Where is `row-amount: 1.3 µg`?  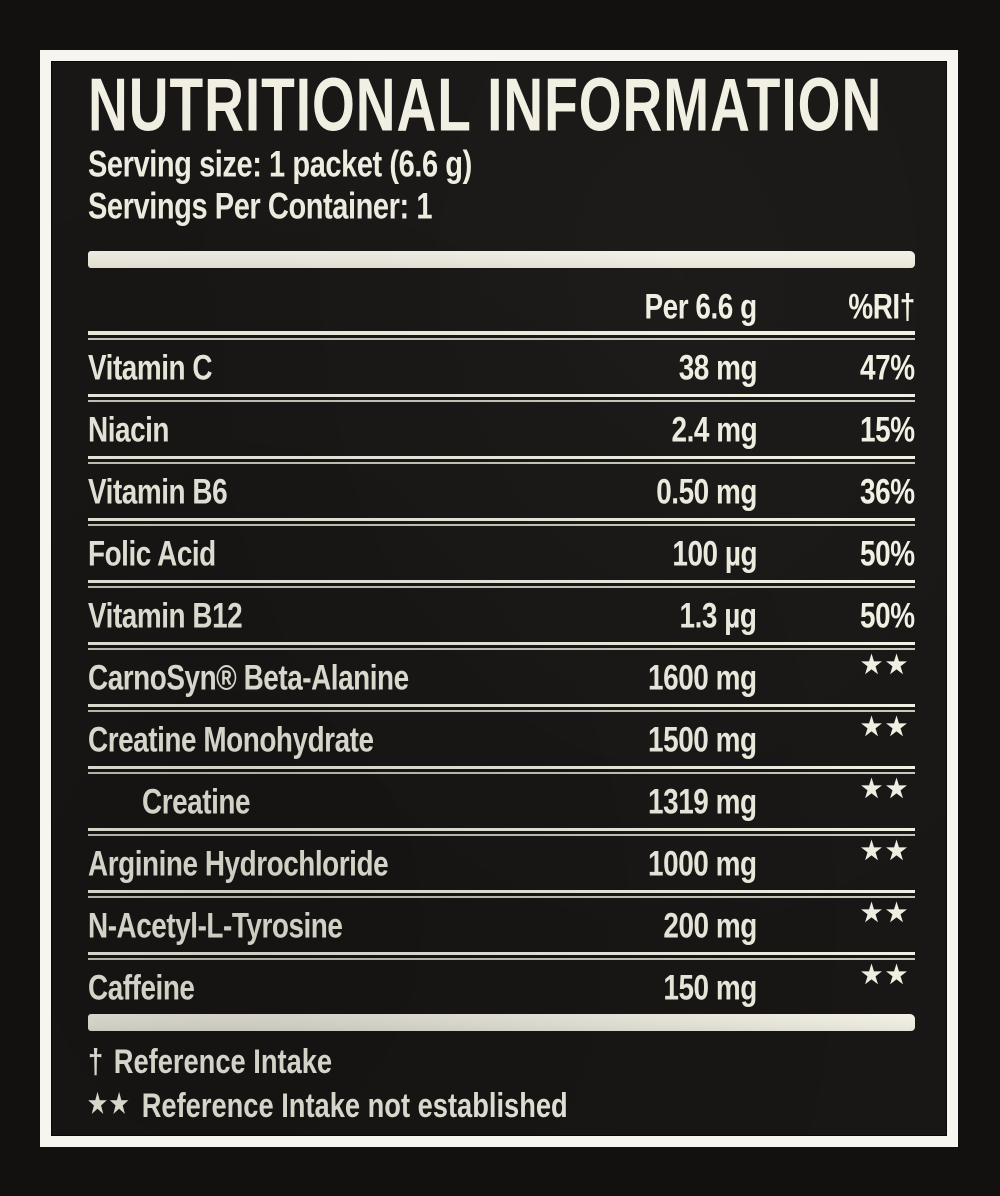 row-amount: 1.3 µg is located at coordinates (718, 615).